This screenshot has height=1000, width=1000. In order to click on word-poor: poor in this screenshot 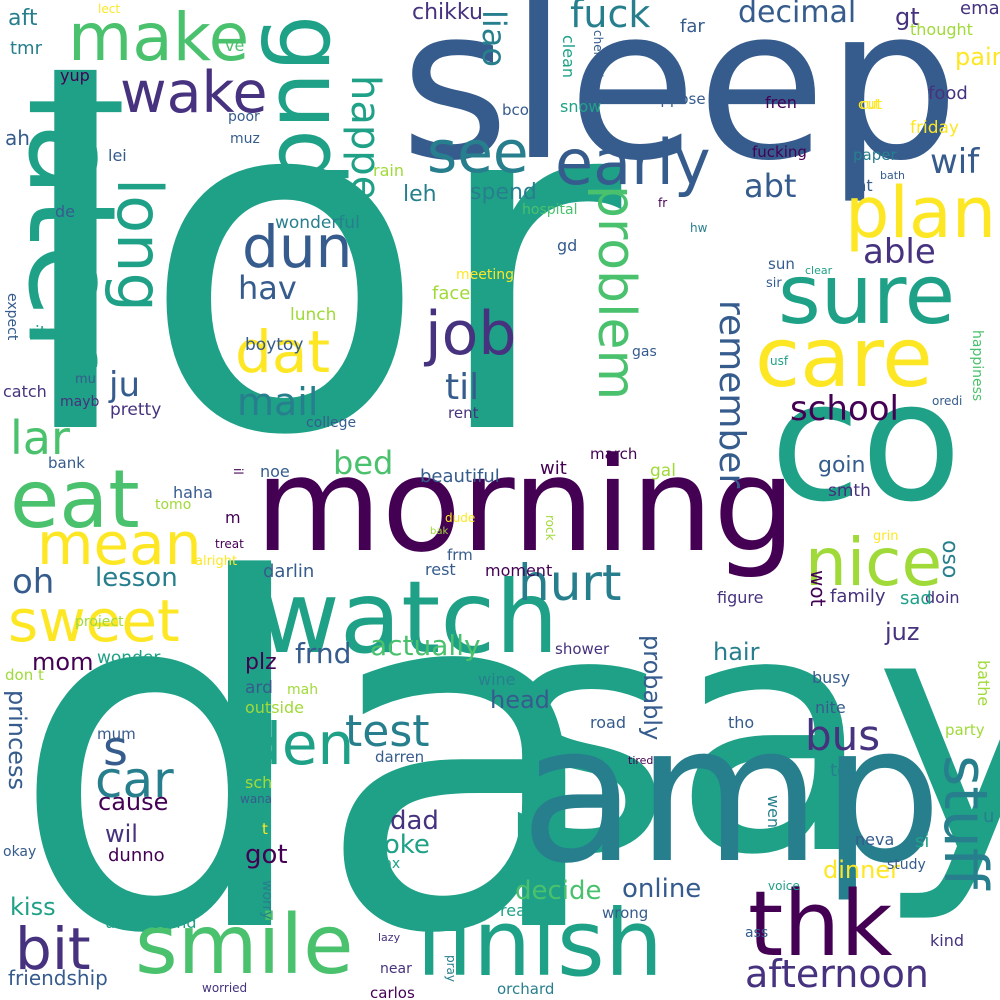, I will do `click(244, 117)`.